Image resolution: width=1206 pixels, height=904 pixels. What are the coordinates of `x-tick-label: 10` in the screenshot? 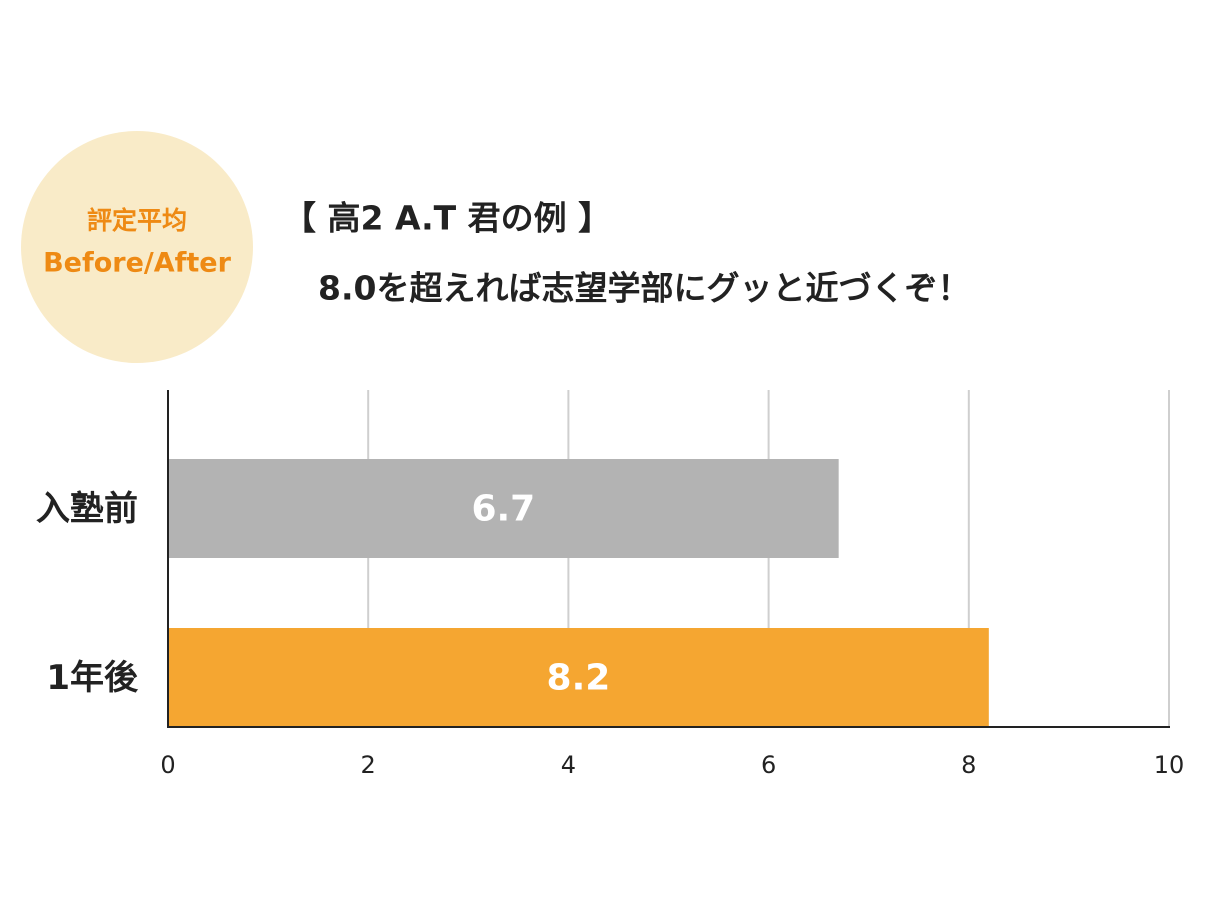 It's located at (1169, 765).